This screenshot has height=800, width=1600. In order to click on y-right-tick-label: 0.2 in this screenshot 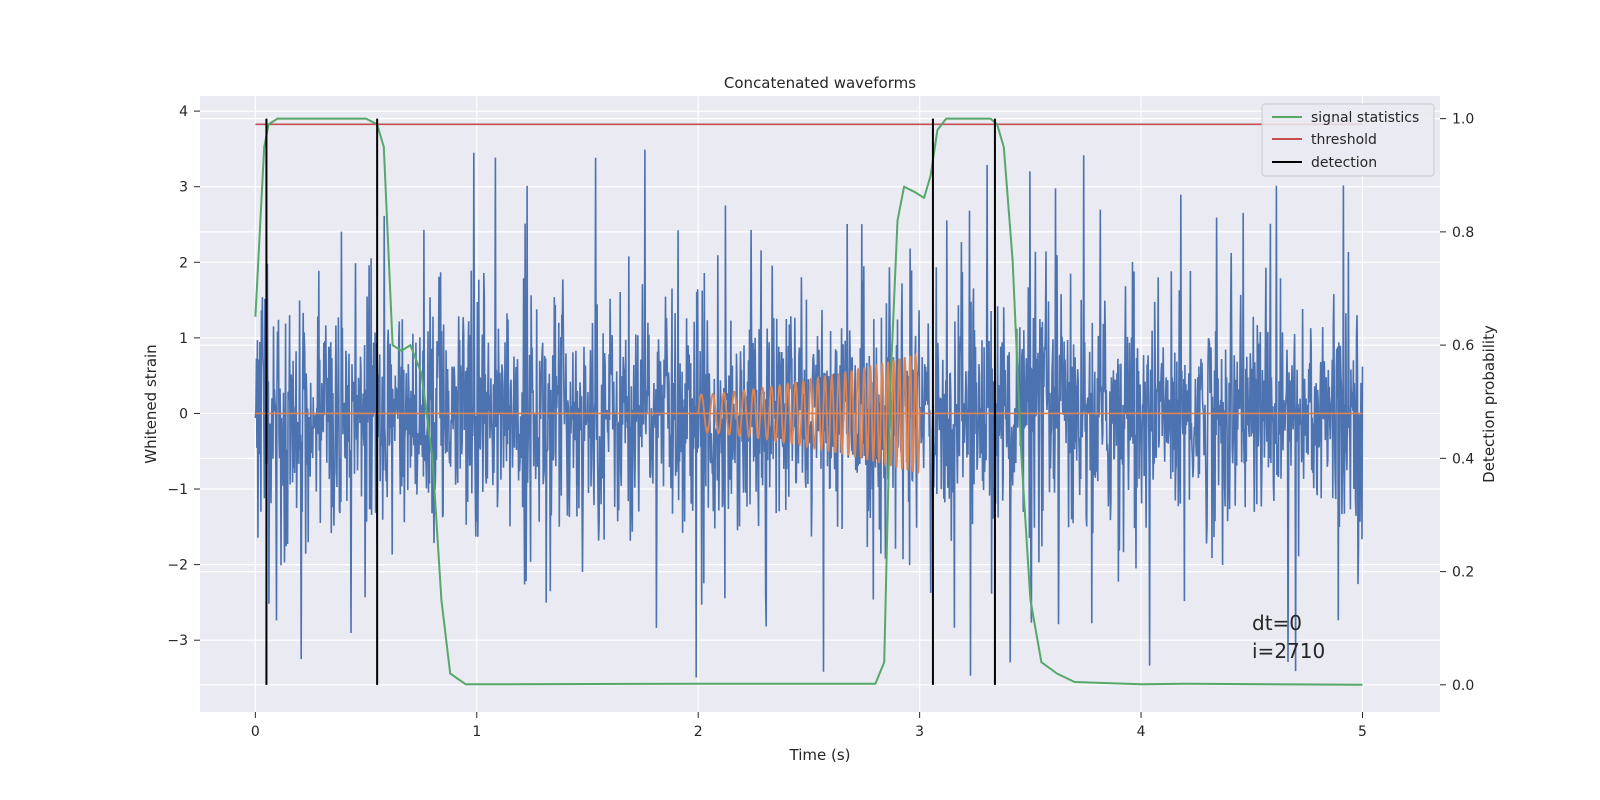, I will do `click(1463, 573)`.